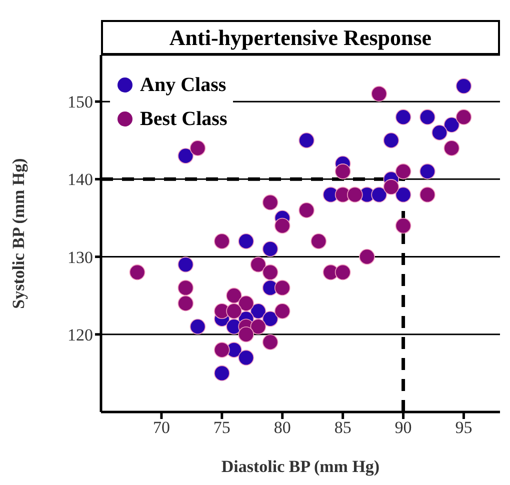 Image resolution: width=510 pixels, height=485 pixels. What do you see at coordinates (300, 37) in the screenshot?
I see `chart-title: Anti-hypertensive Response` at bounding box center [300, 37].